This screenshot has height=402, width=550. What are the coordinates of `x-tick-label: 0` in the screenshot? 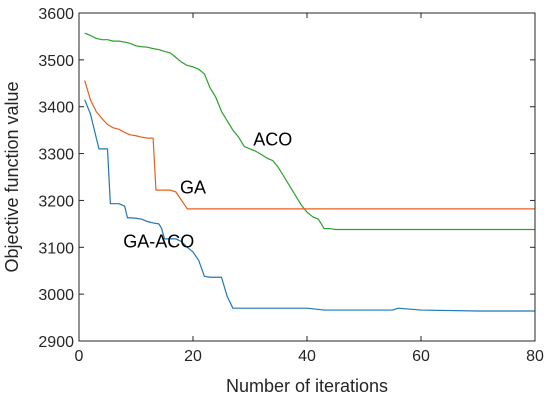 It's located at (79, 356).